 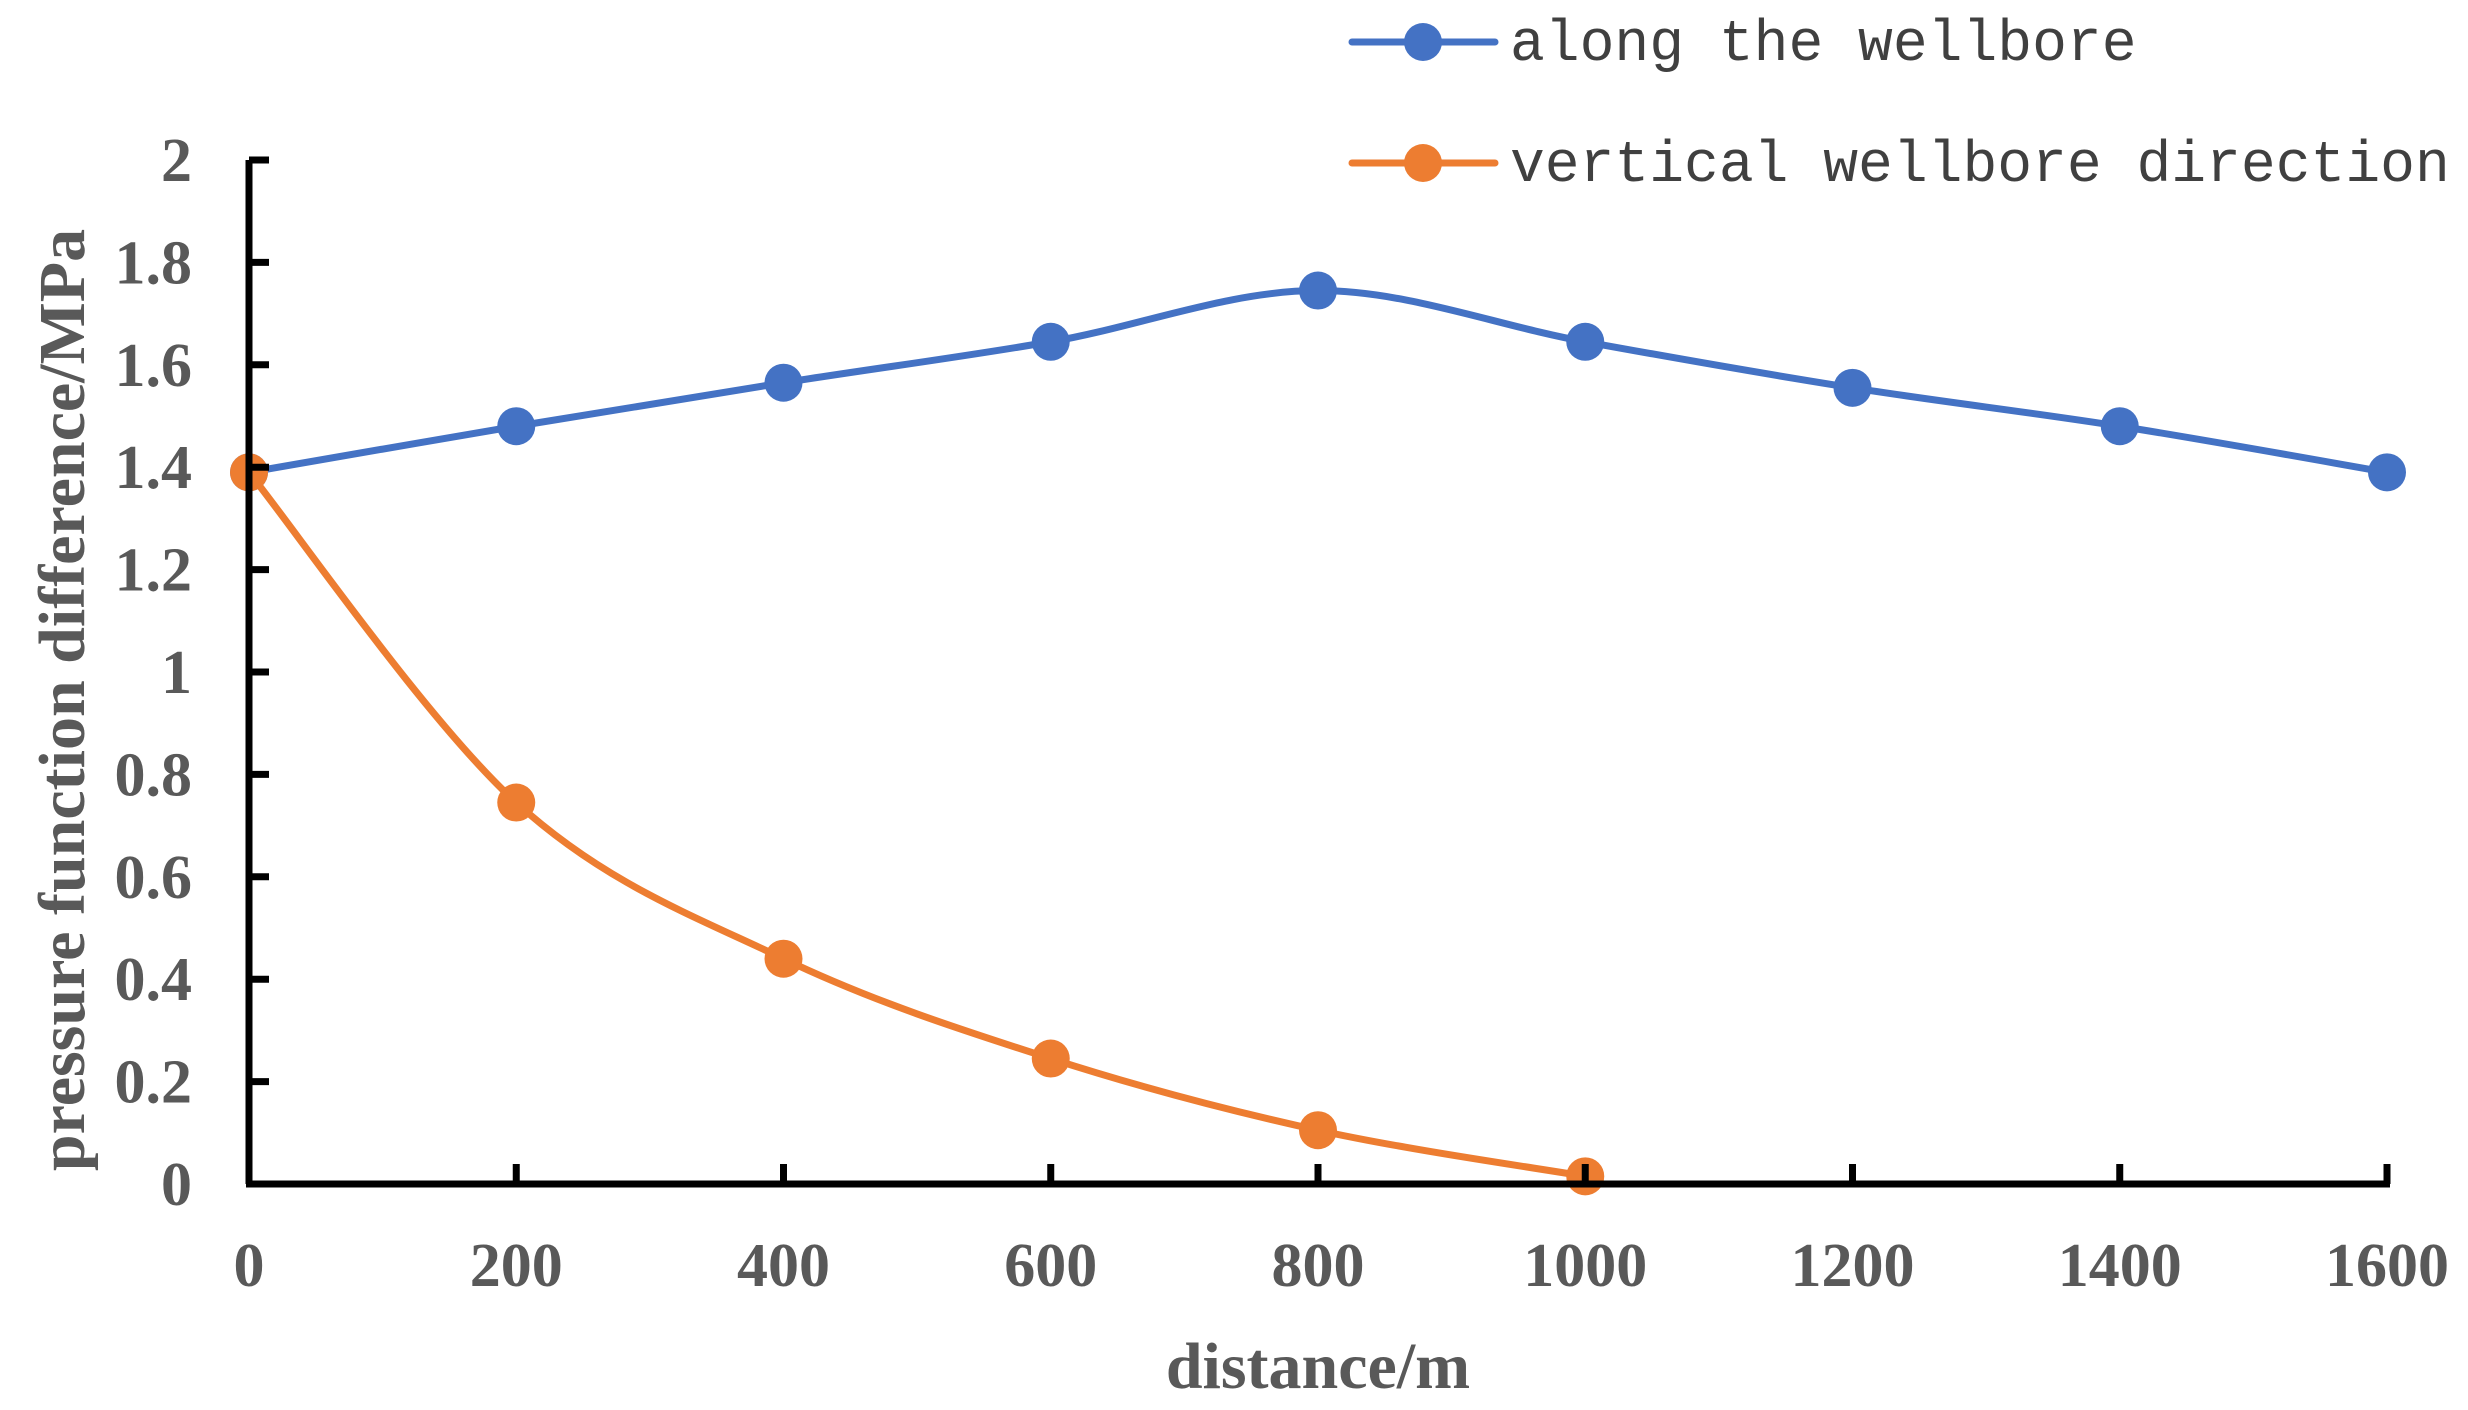 I want to click on x-tick-label: 400, so click(x=783, y=1266).